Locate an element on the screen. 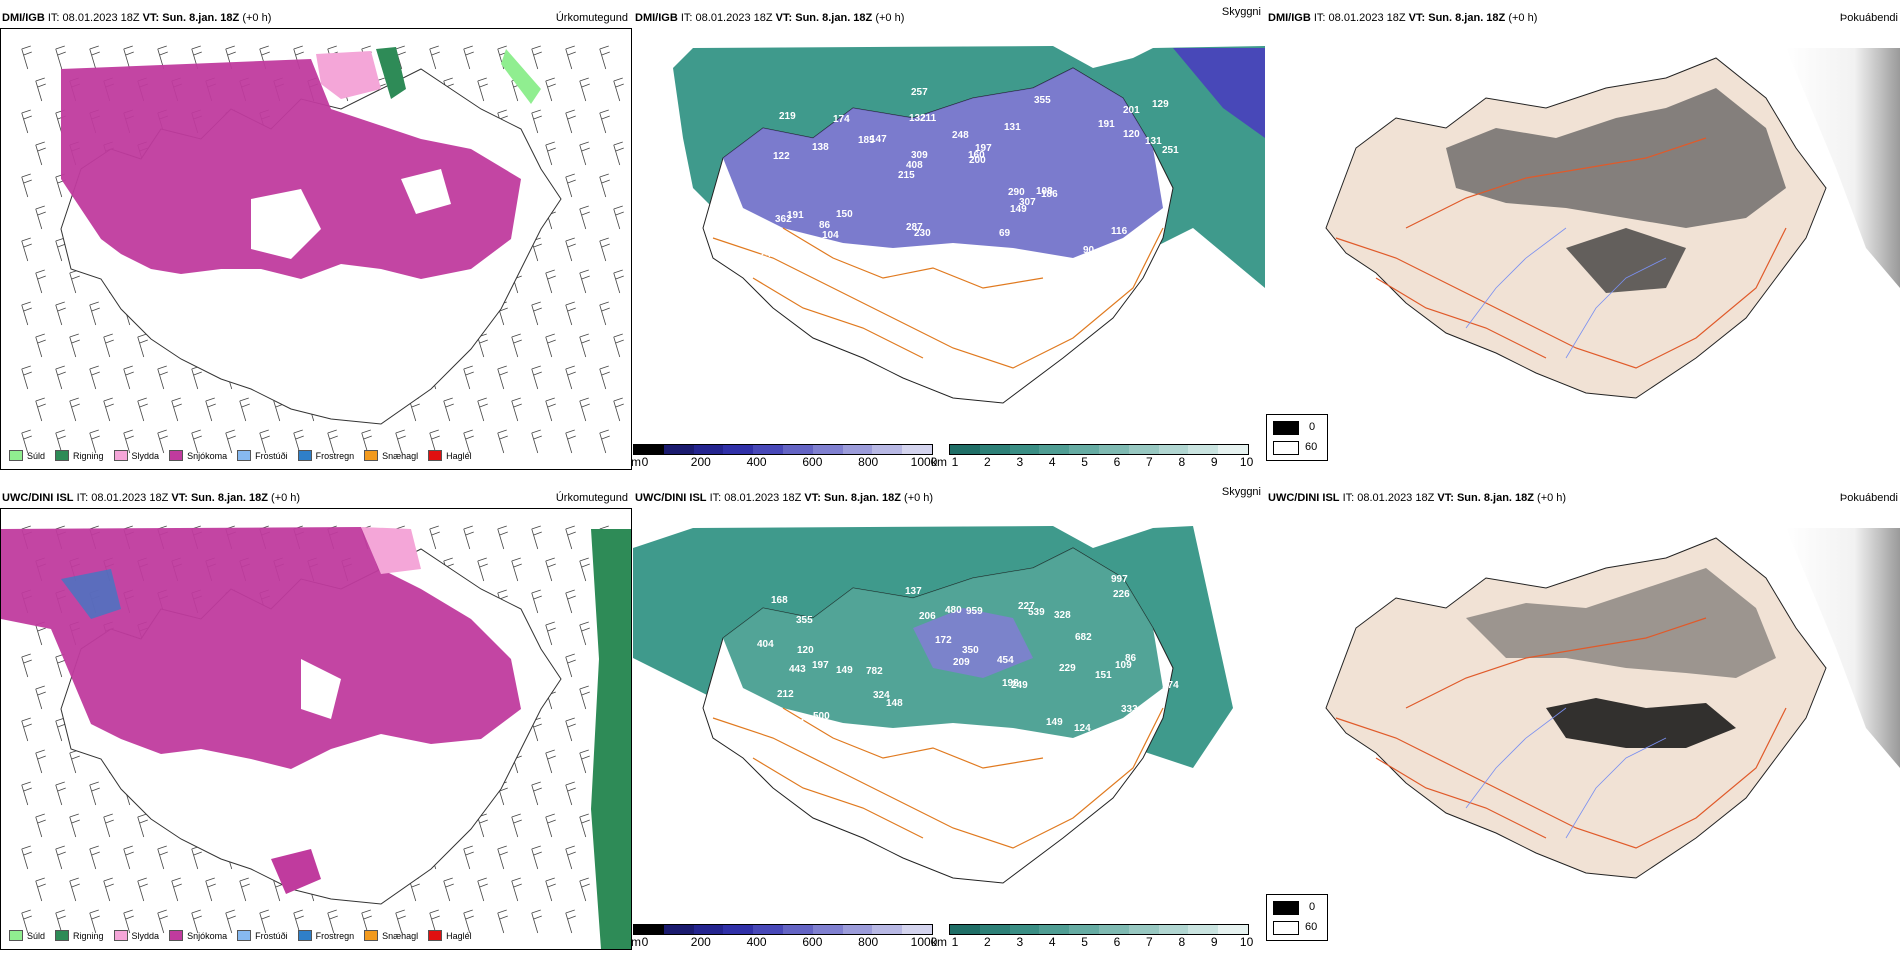 The height and width of the screenshot is (954, 1900). fog-roads is located at coordinates (1561, 733).